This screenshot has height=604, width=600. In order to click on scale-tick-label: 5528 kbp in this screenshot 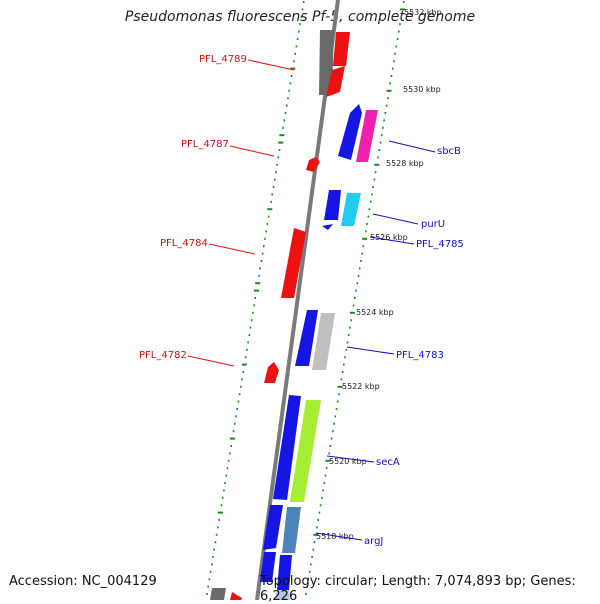, I will do `click(405, 163)`.